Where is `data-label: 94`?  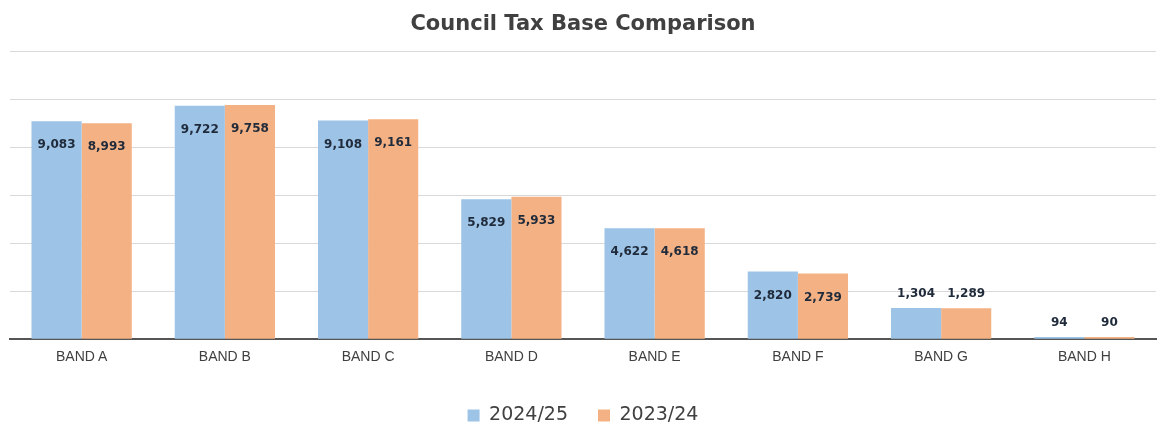 data-label: 94 is located at coordinates (1059, 322).